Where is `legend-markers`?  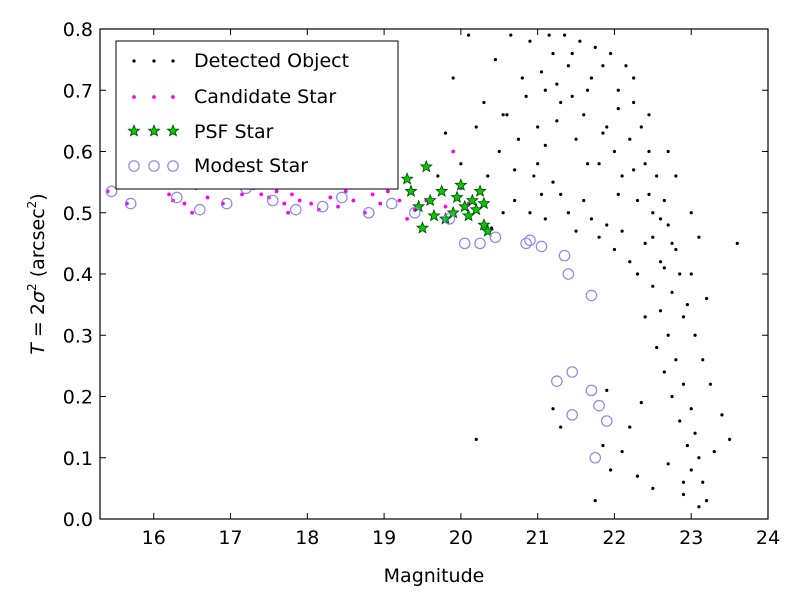
legend-markers is located at coordinates (153, 115).